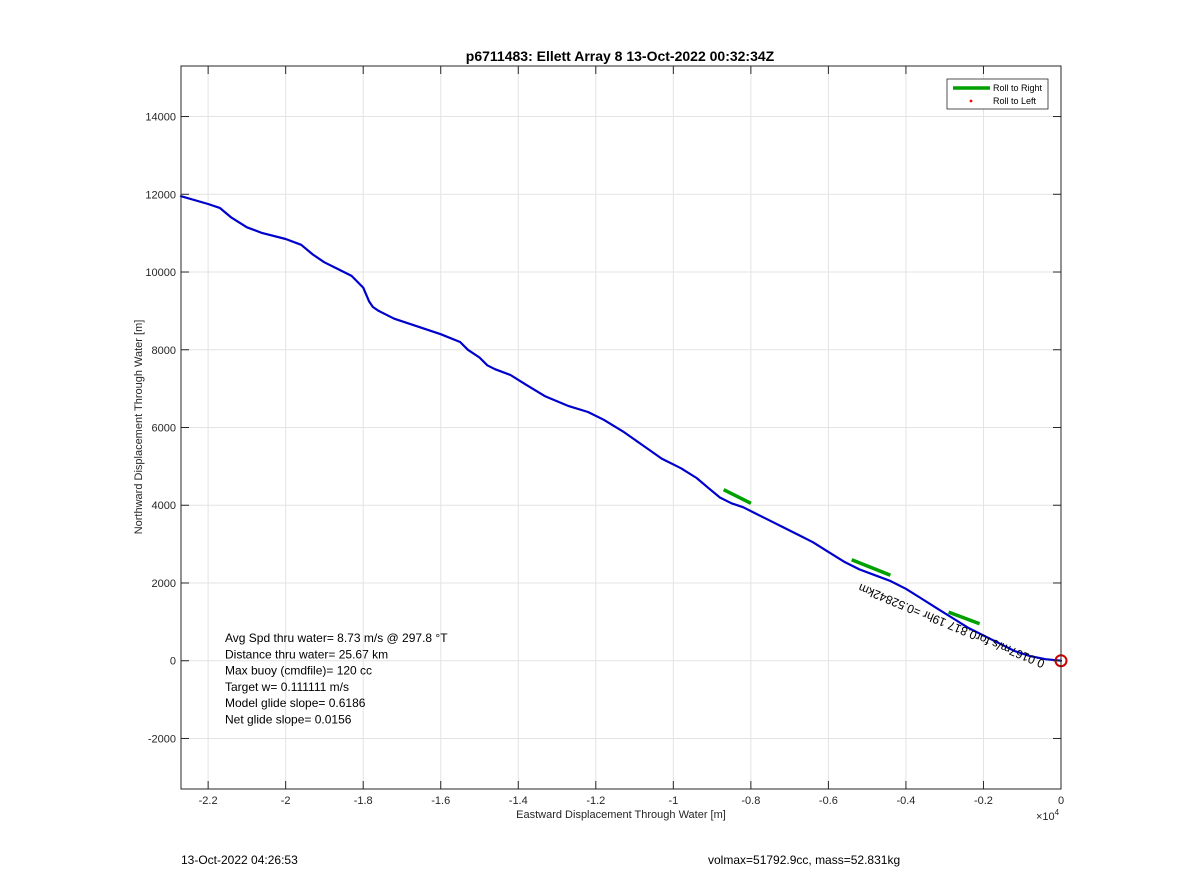  What do you see at coordinates (1061, 801) in the screenshot?
I see `x-tick-label: 0` at bounding box center [1061, 801].